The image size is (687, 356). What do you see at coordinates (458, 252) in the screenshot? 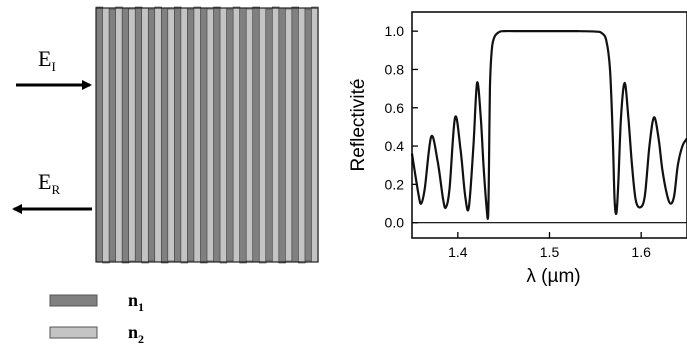
I see `x-tick-label: 1.4` at bounding box center [458, 252].